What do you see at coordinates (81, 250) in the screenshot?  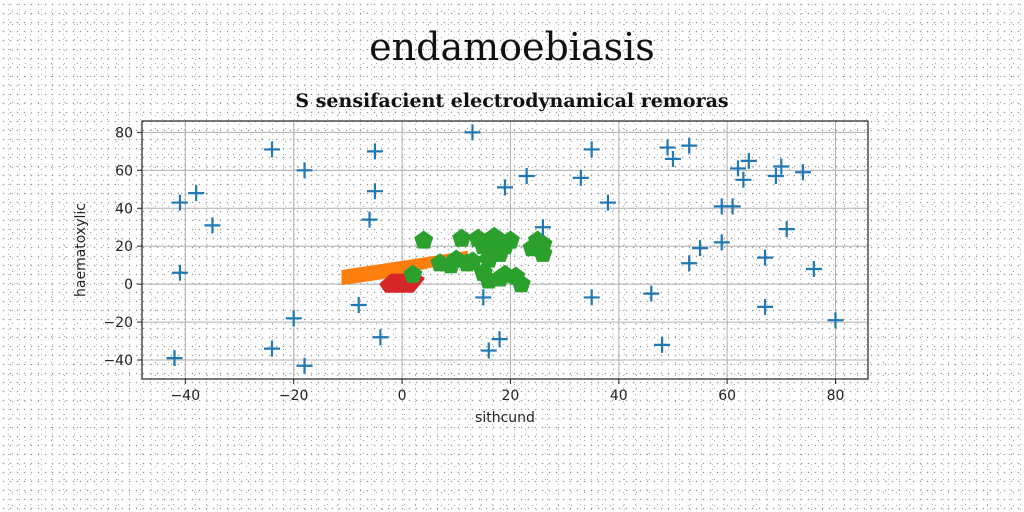 I see `y-axis-label: haematoxylic` at bounding box center [81, 250].